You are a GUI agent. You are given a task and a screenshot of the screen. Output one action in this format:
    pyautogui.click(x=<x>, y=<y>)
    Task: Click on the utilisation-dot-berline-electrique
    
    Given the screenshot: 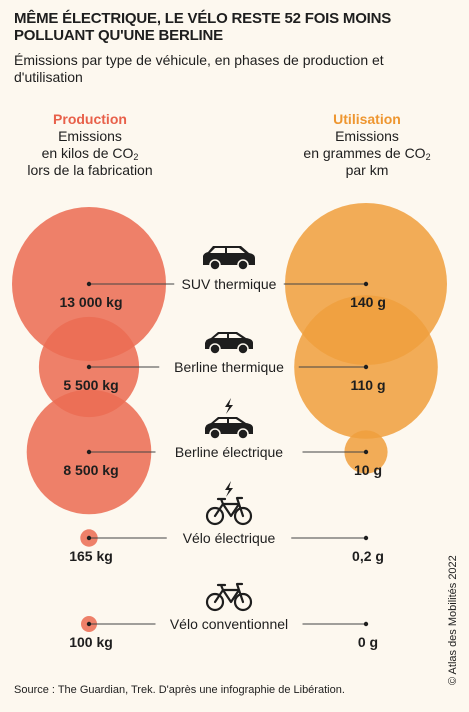 What is the action you would take?
    pyautogui.click(x=366, y=452)
    